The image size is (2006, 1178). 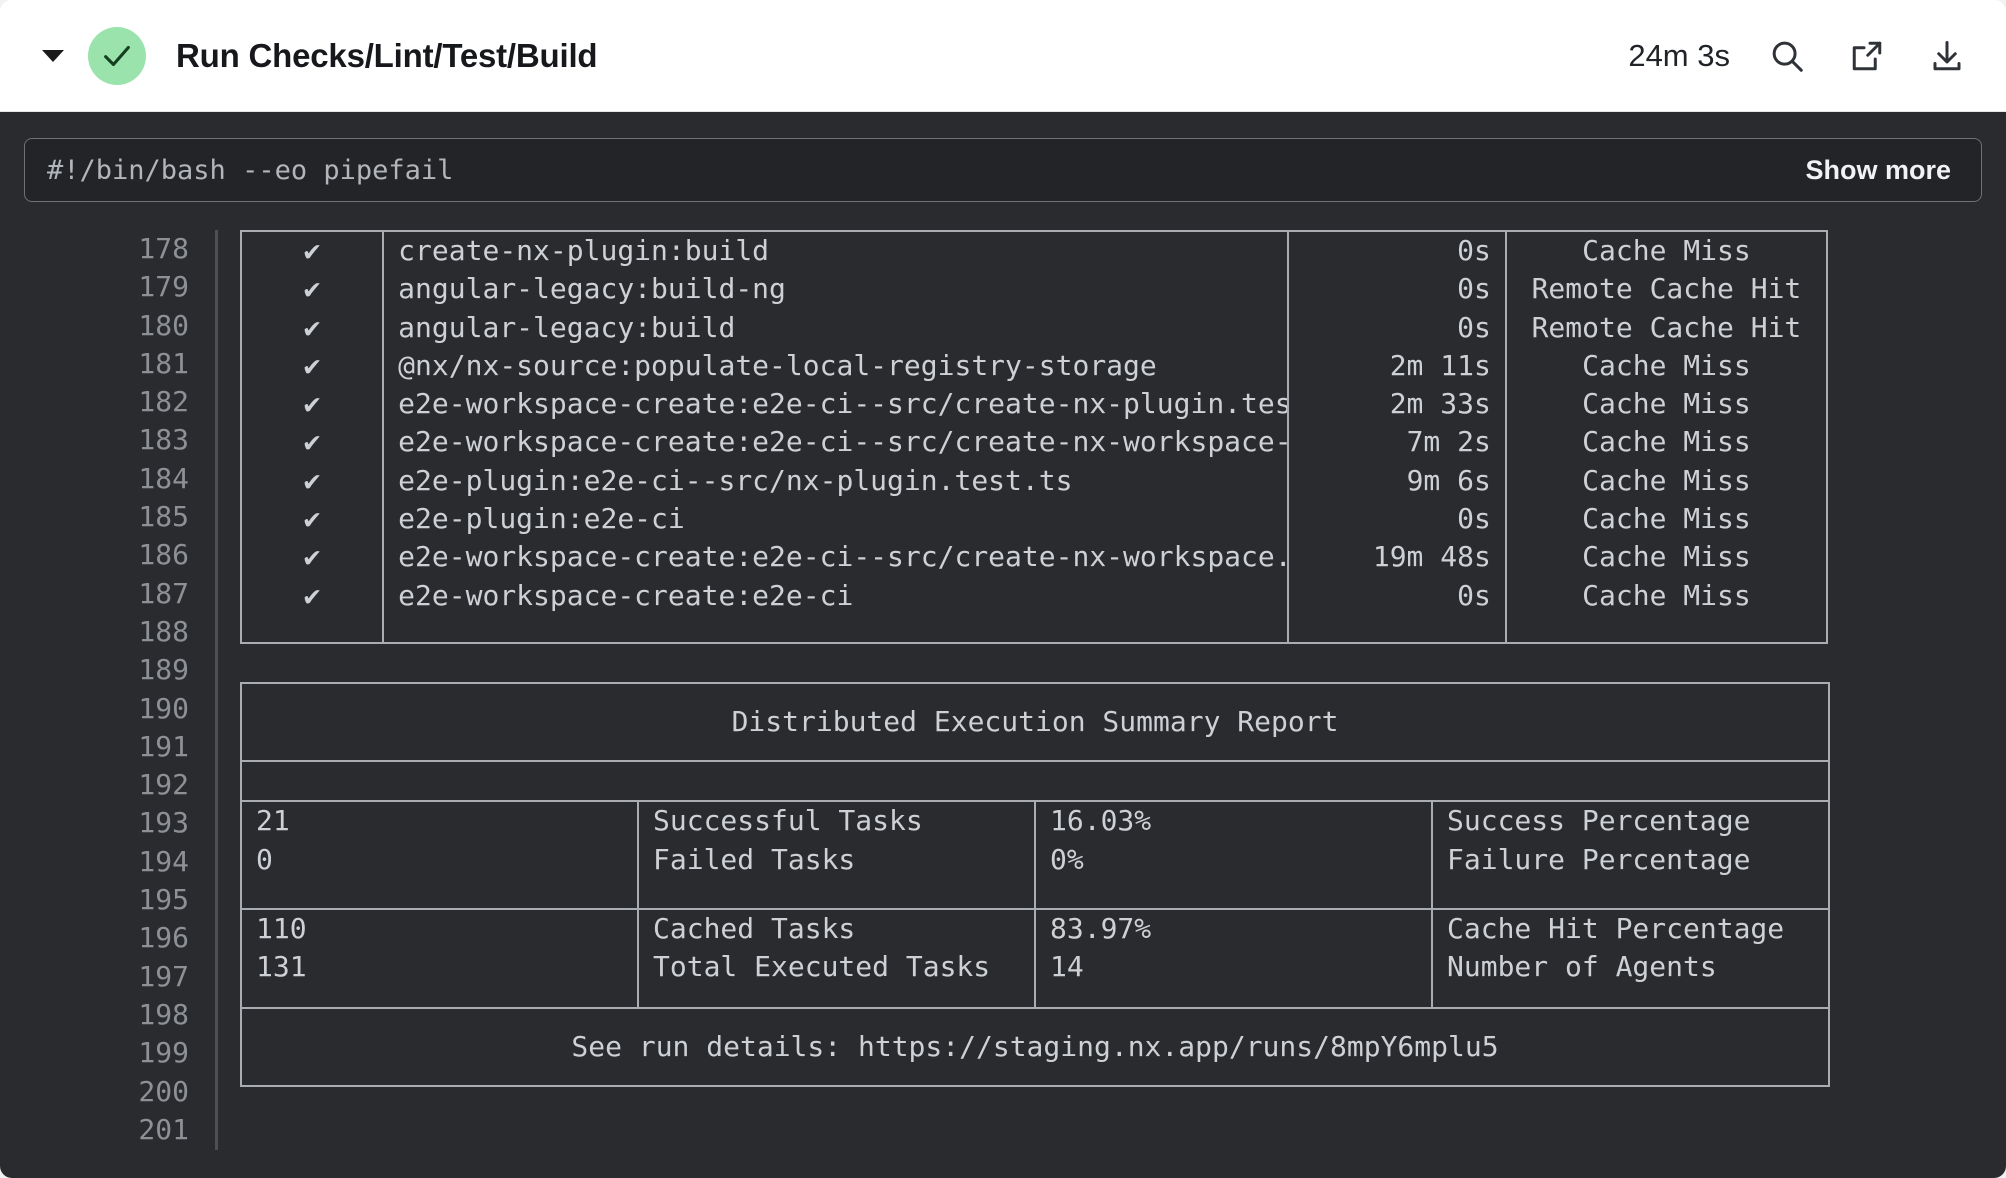 What do you see at coordinates (837, 967) in the screenshot?
I see `stat-label: Total Executed Tasks` at bounding box center [837, 967].